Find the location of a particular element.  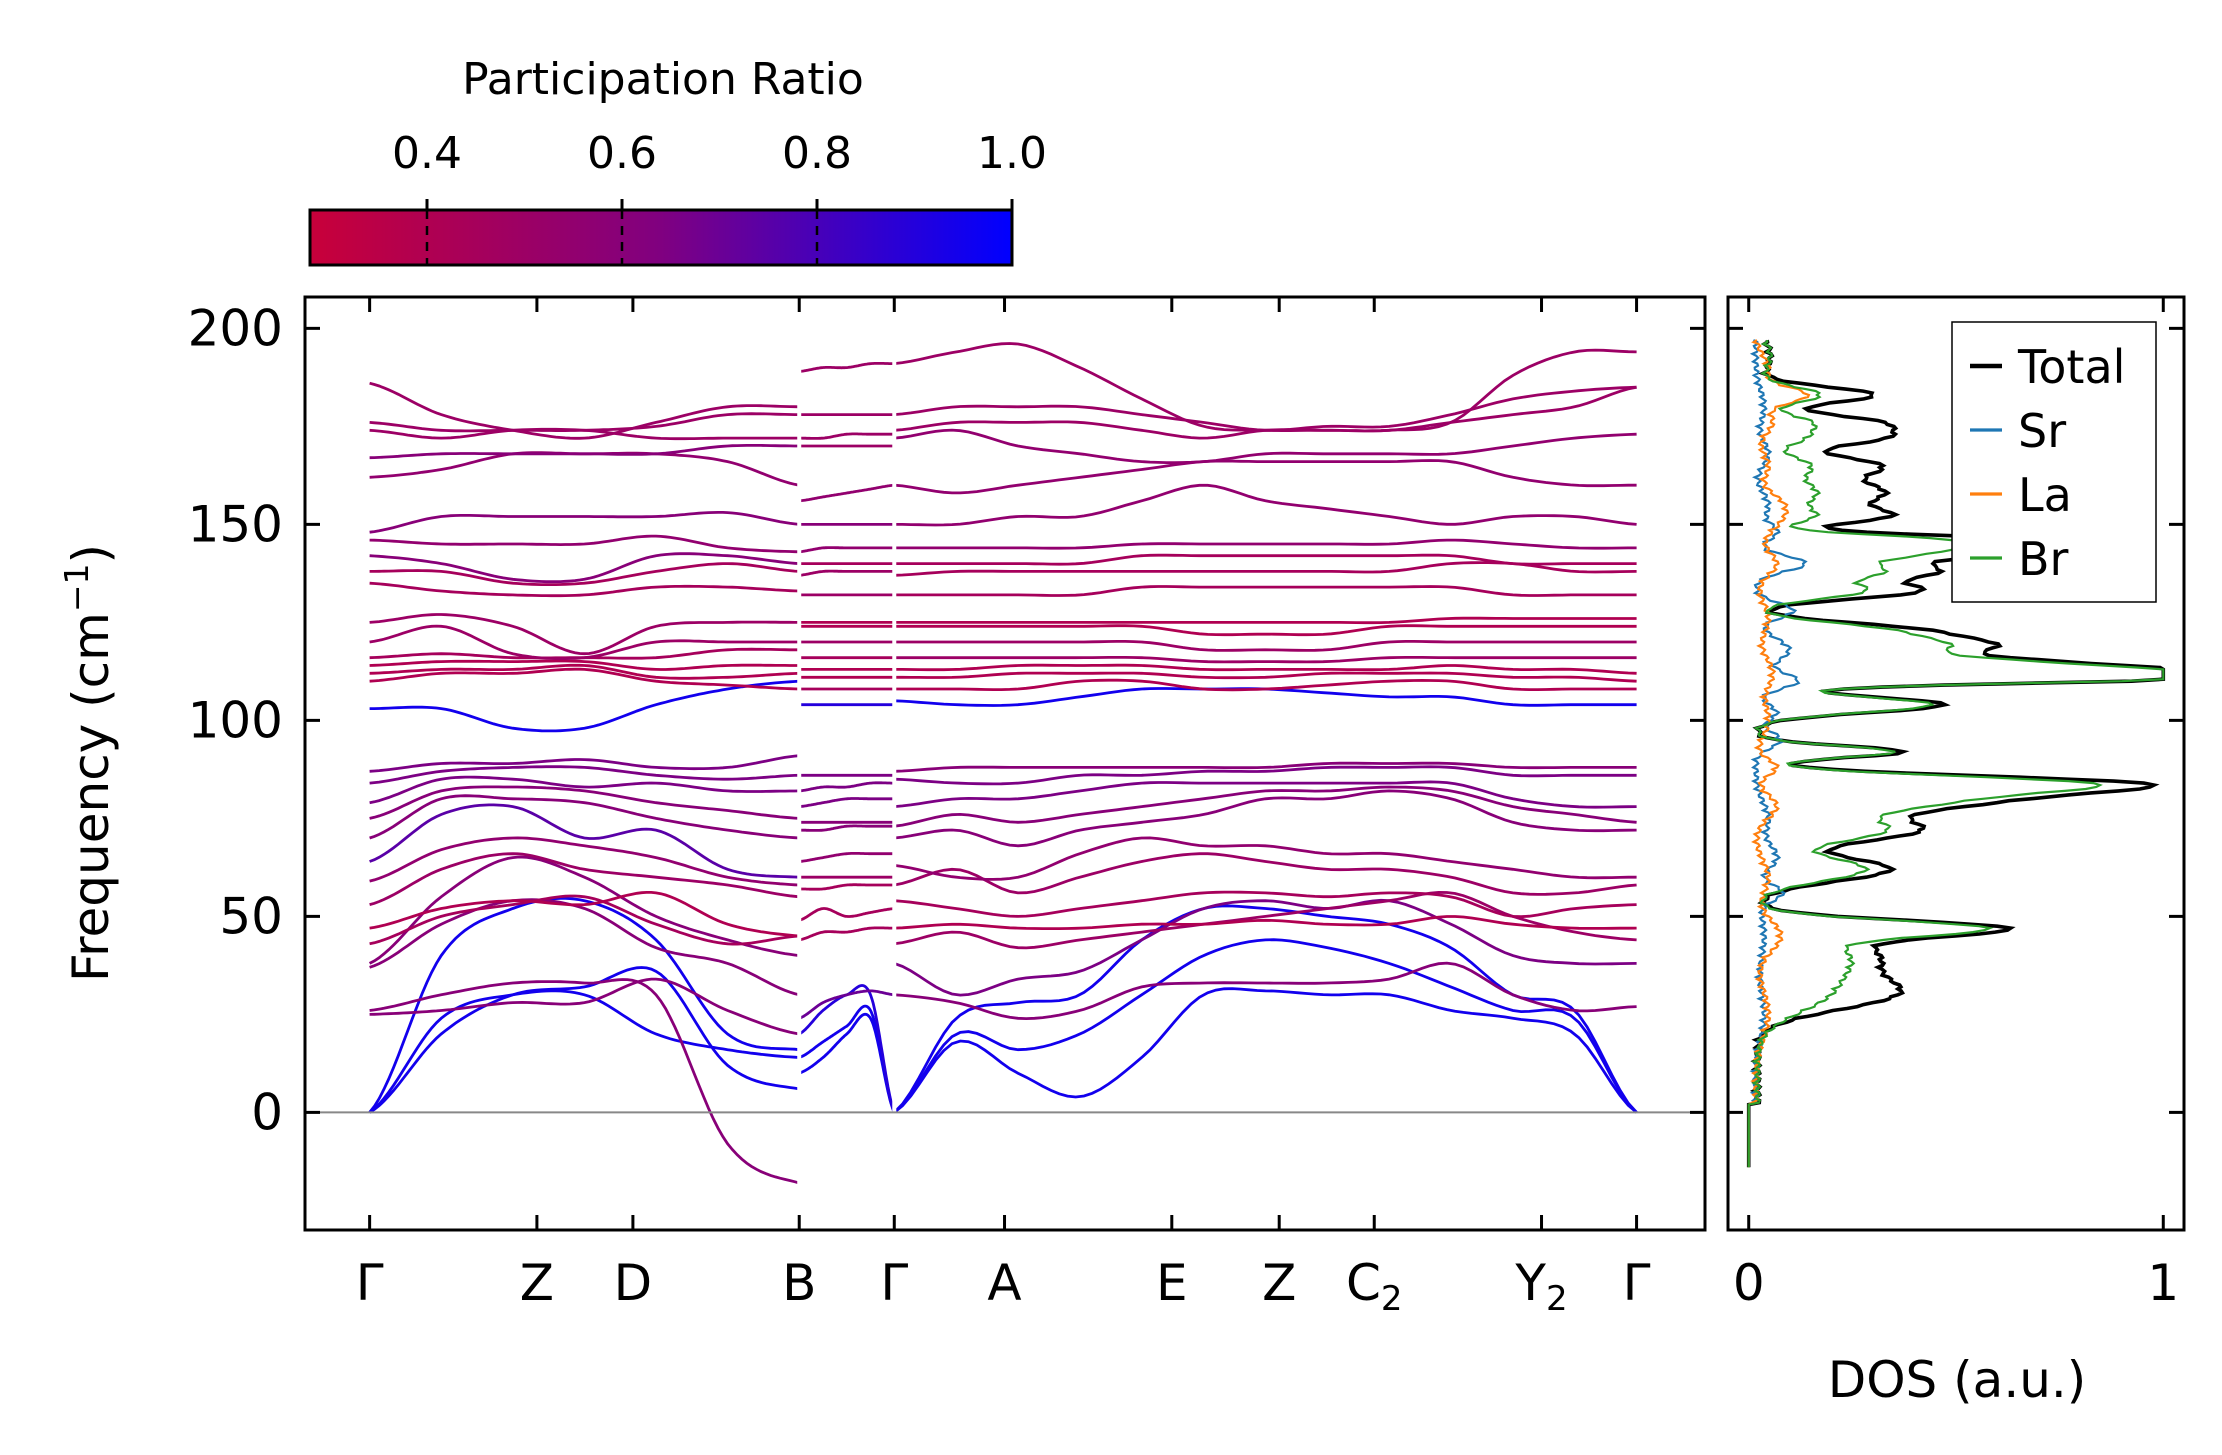

dos-x-tick-label: 0 is located at coordinates (1749, 1283).